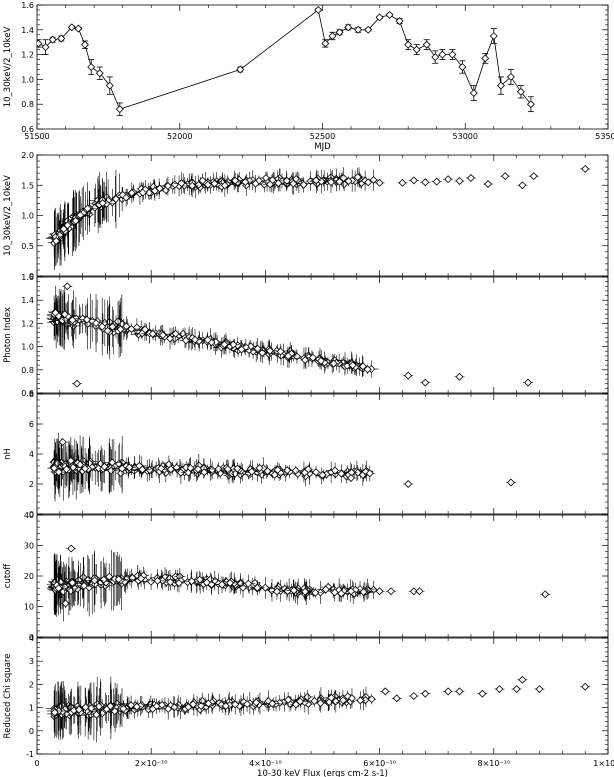  What do you see at coordinates (281, 467) in the screenshot?
I see `data-layer` at bounding box center [281, 467].